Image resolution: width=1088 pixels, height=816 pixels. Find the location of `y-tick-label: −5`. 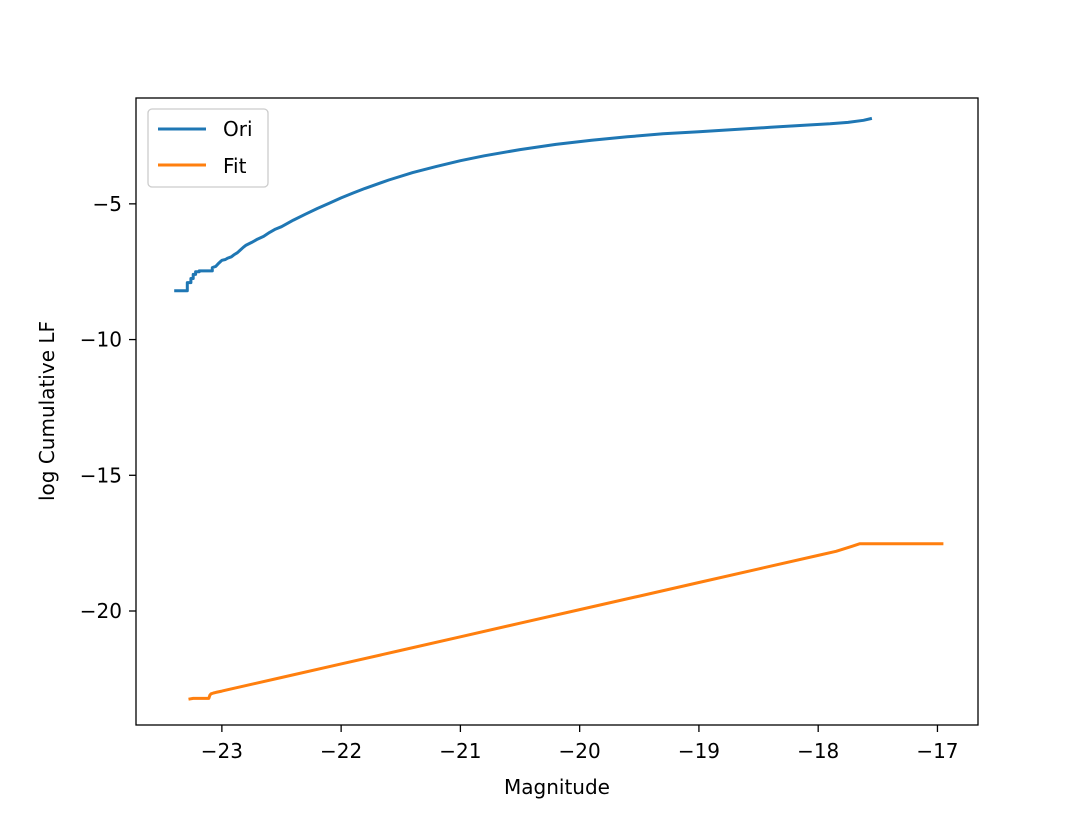

y-tick-label: −5 is located at coordinates (107, 204).